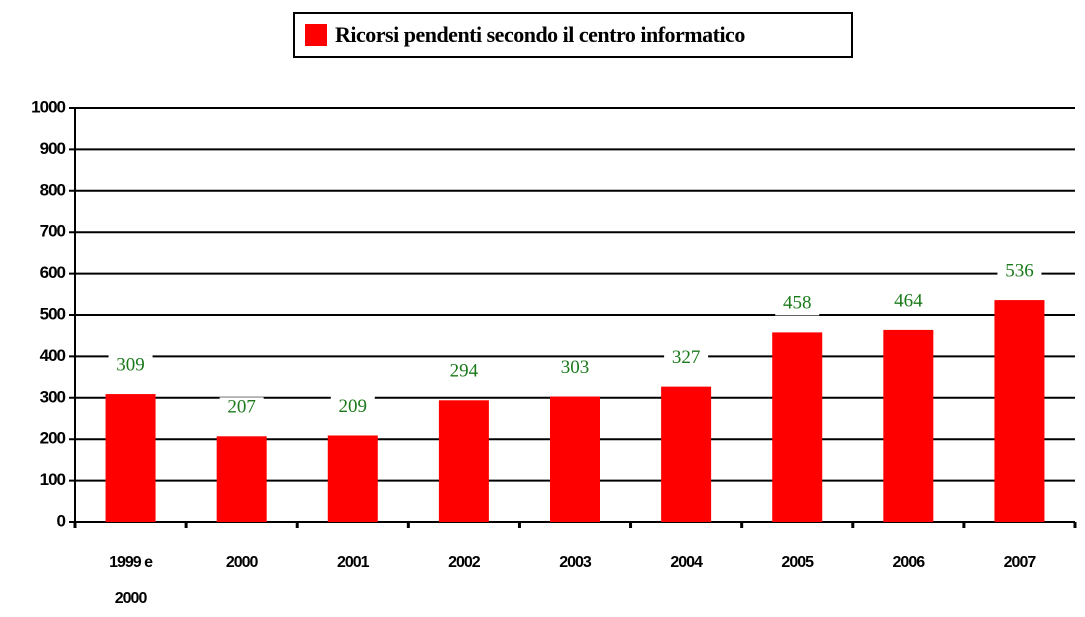 The width and height of the screenshot is (1085, 617). I want to click on value-label: 309, so click(130, 364).